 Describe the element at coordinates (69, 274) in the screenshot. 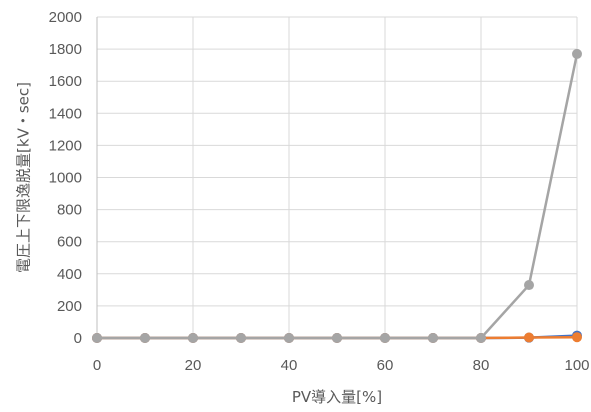

I see `y-tick-label: 400` at that location.